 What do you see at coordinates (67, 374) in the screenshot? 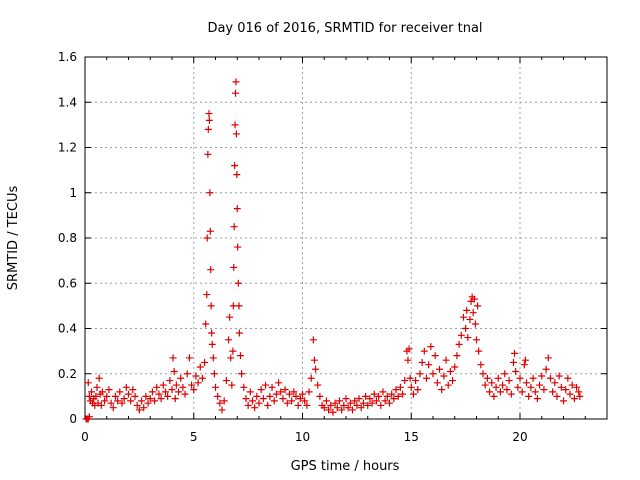
I see `y-tick-label: 0.2` at bounding box center [67, 374].